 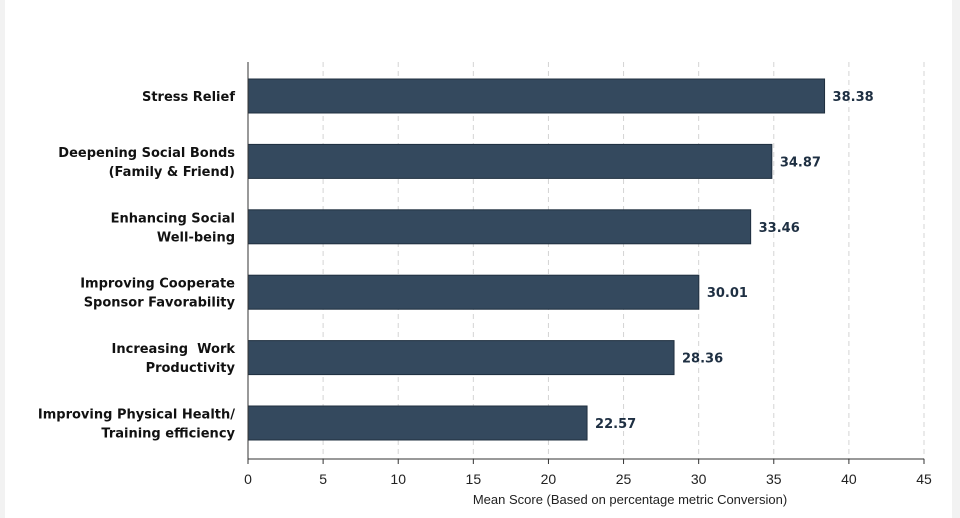 I want to click on bar-value-label: 38.38, so click(x=853, y=97).